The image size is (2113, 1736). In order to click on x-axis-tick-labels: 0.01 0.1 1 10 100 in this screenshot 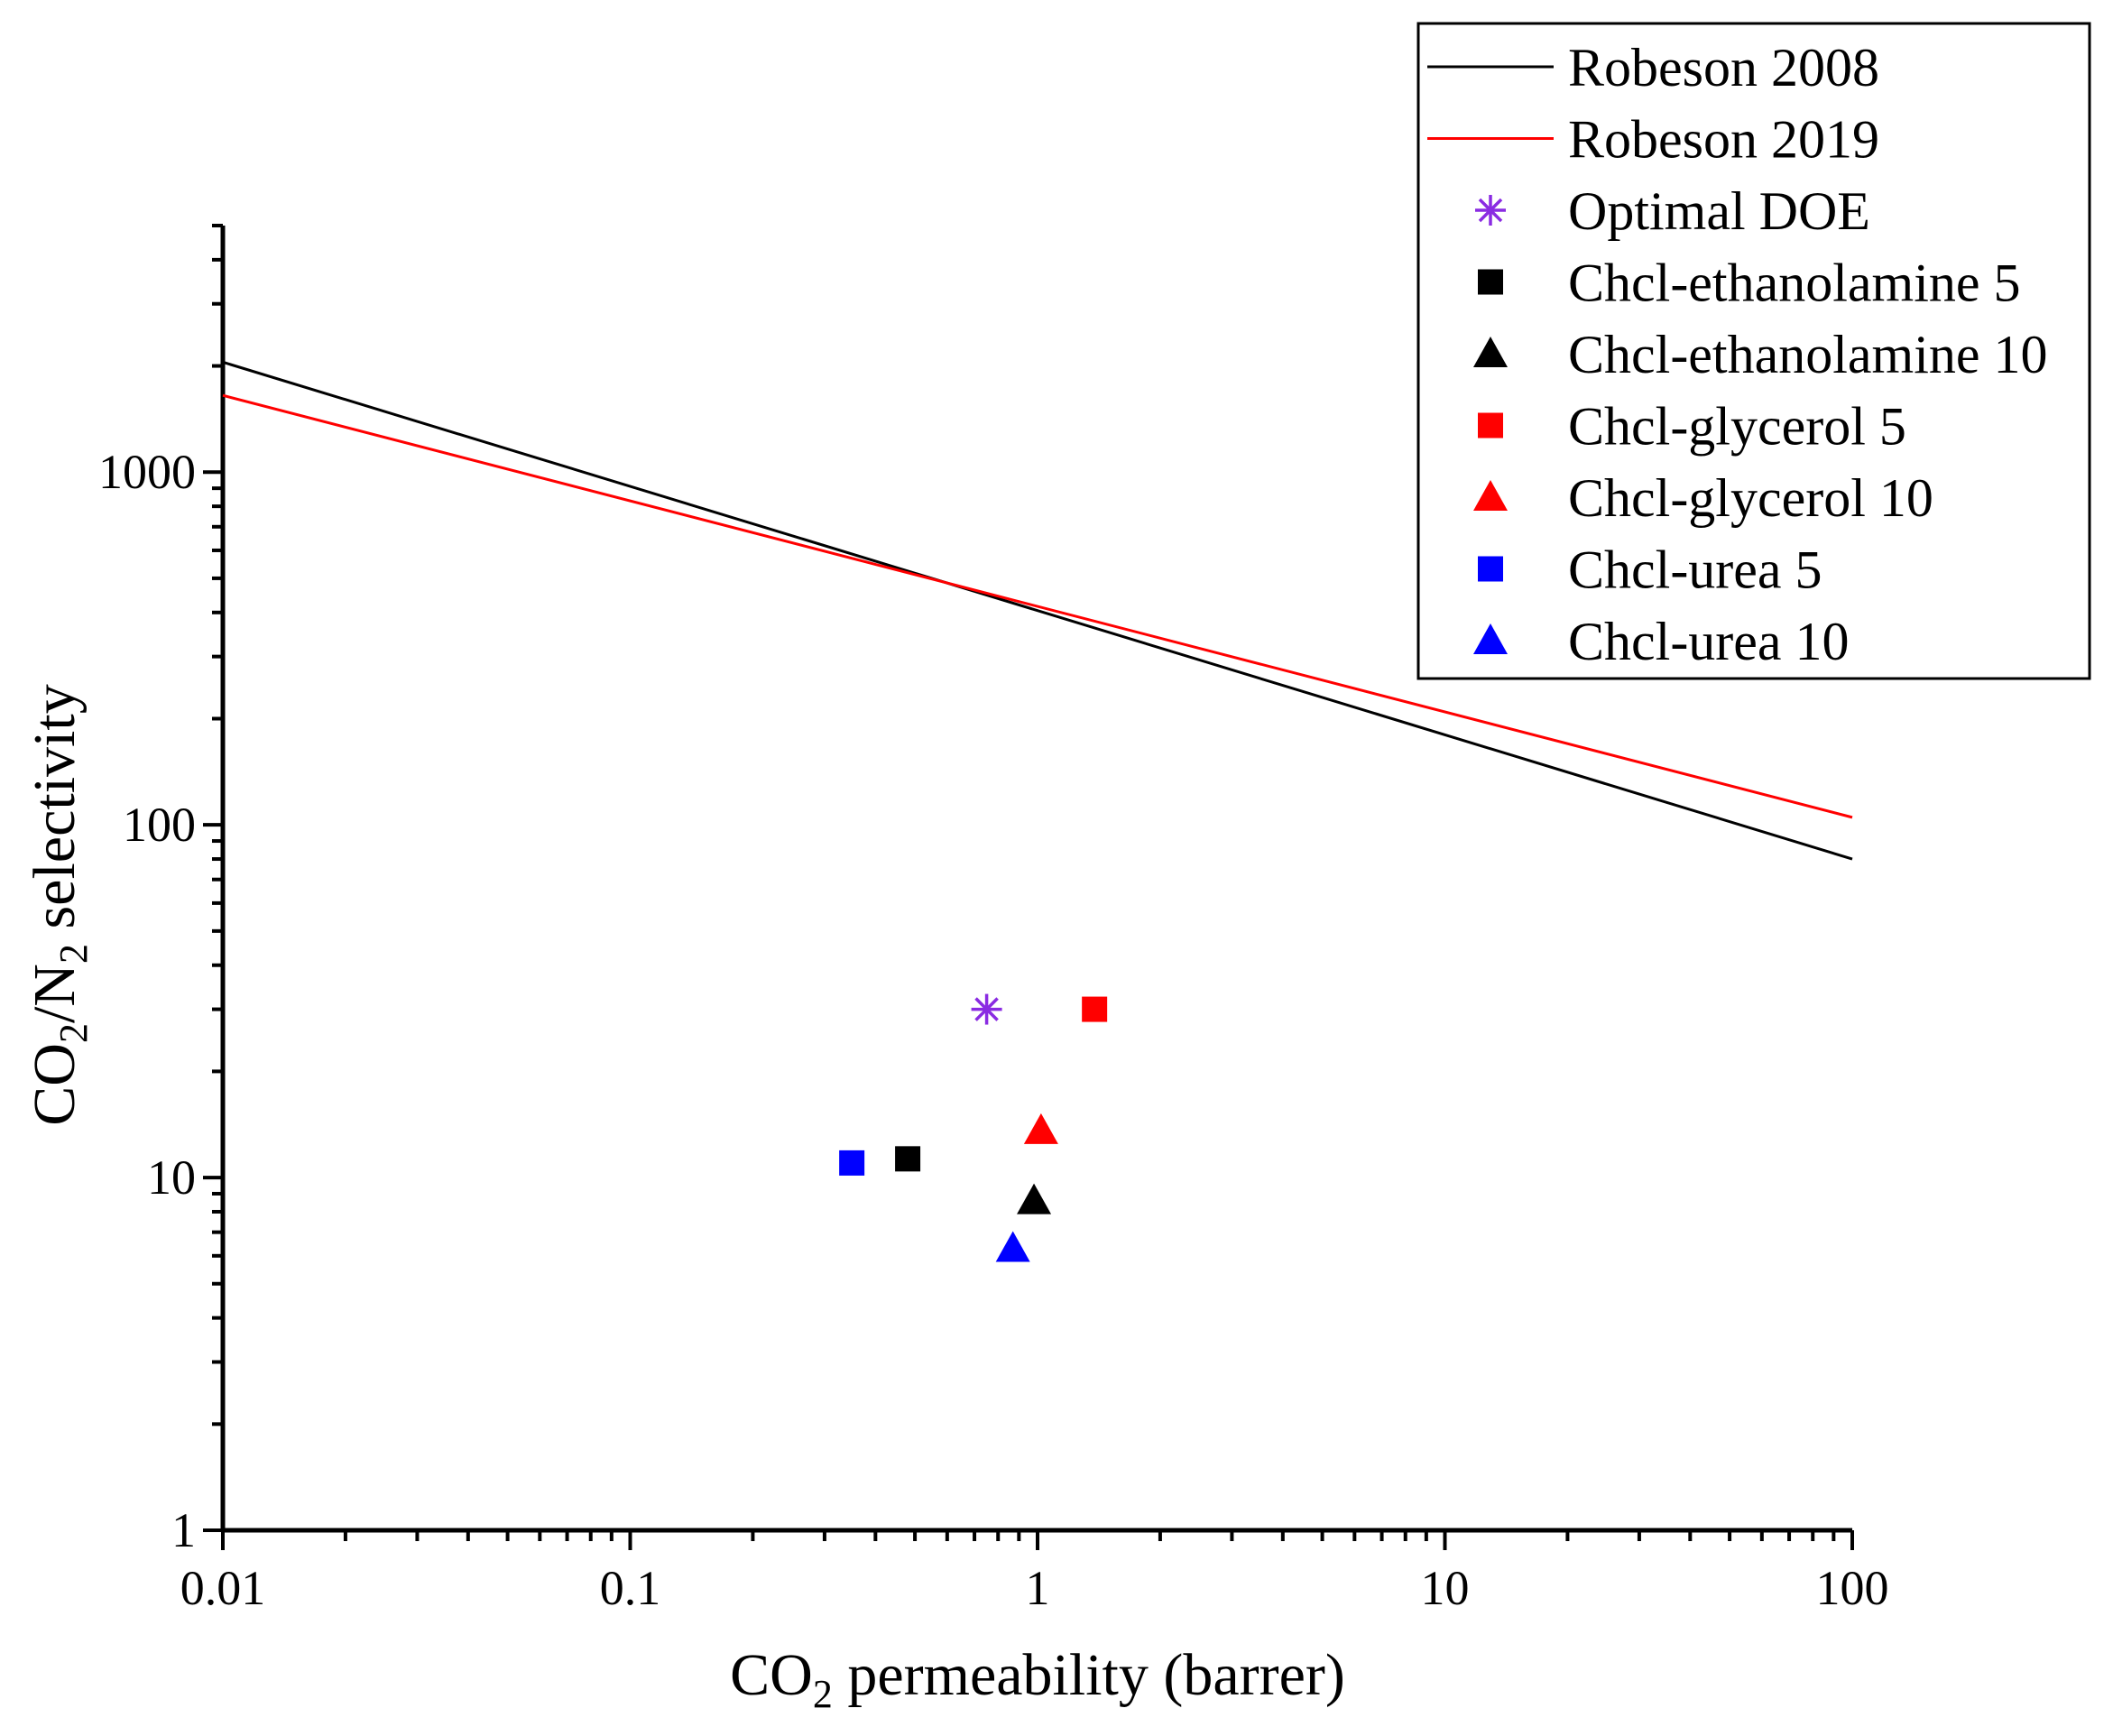, I will do `click(1034, 1588)`.